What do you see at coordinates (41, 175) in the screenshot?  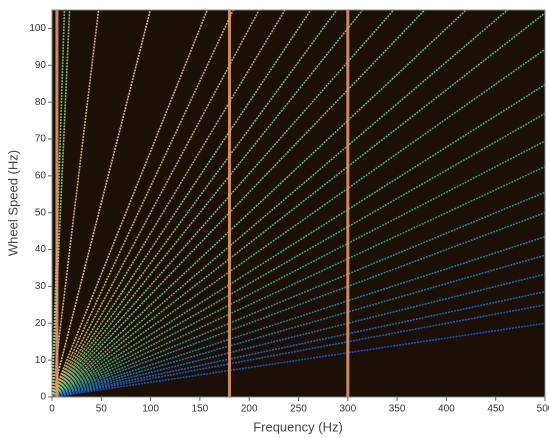 I see `y-tick-label: 60` at bounding box center [41, 175].